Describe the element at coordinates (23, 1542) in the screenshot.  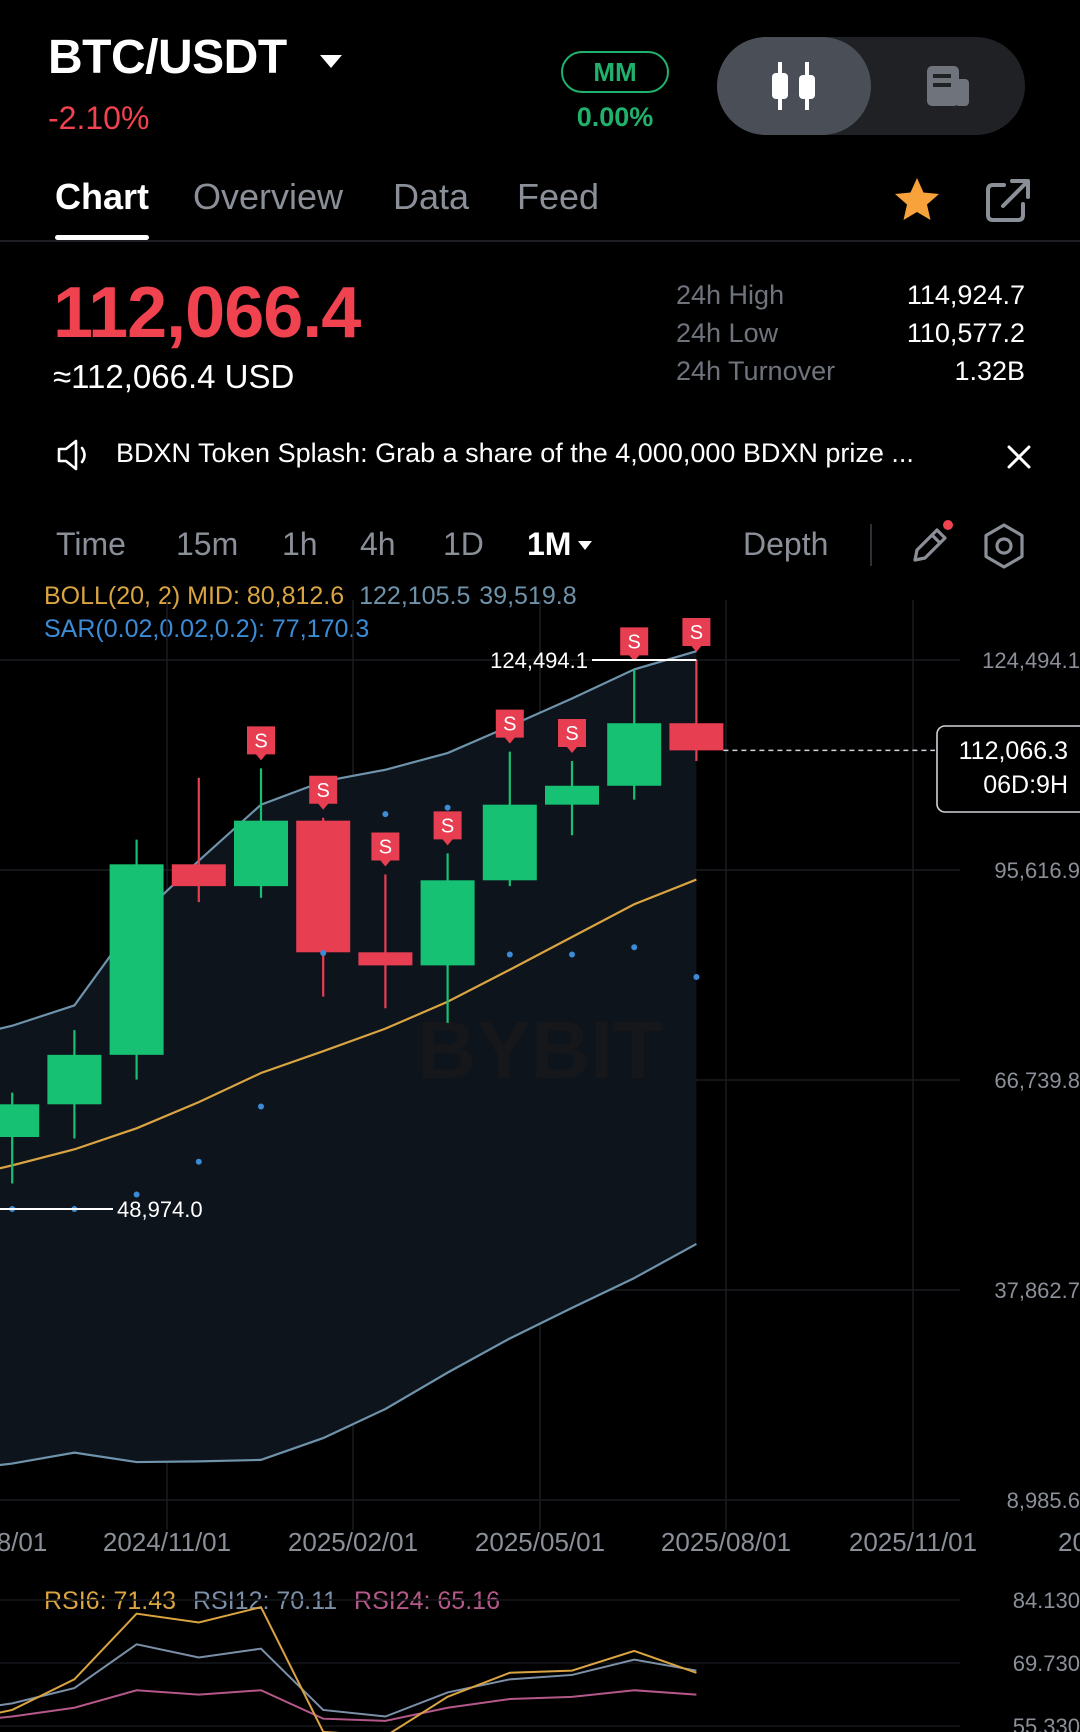
I see `x-axis-tick: 8/01` at that location.